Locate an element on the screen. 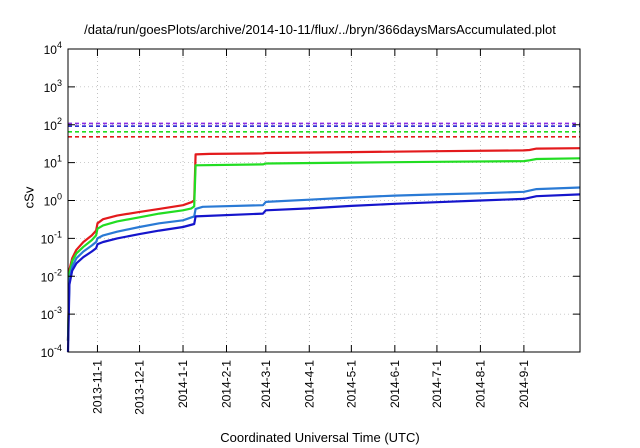  x-tick-label: 2013-12-1 is located at coordinates (140, 387).